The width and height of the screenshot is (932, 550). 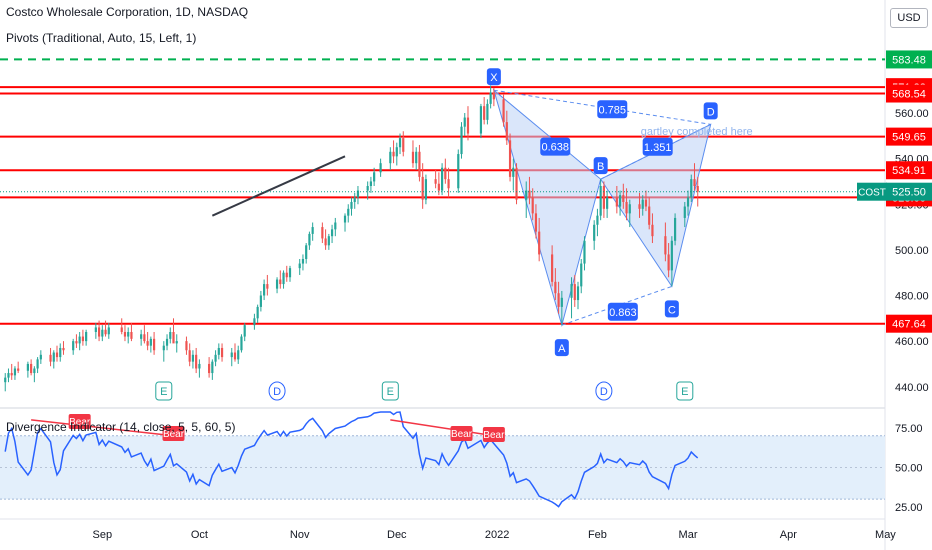 What do you see at coordinates (909, 193) in the screenshot?
I see `current-price-label: 525.50` at bounding box center [909, 193].